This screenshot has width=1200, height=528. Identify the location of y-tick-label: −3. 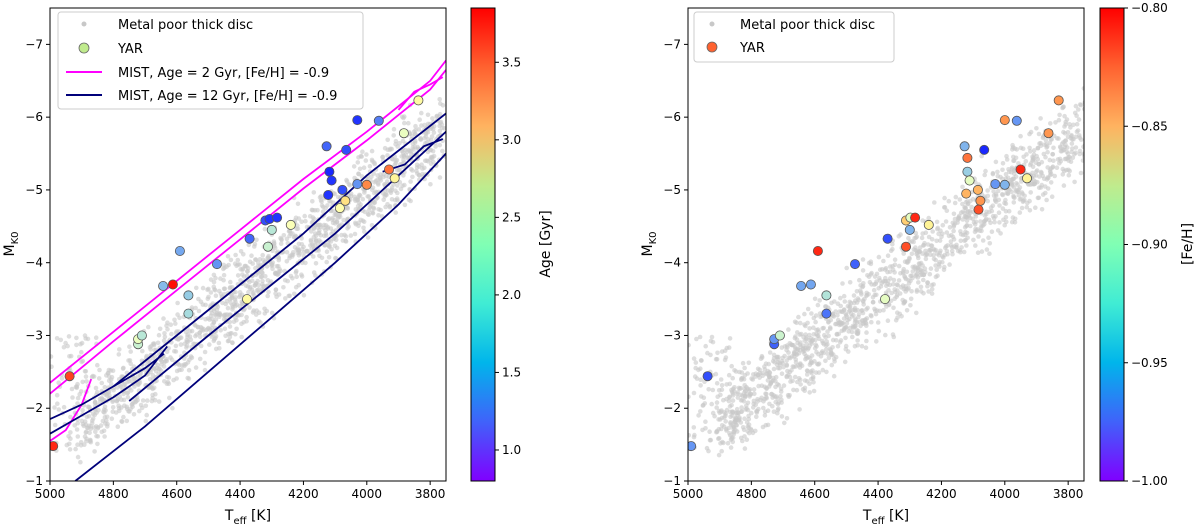
(672, 335).